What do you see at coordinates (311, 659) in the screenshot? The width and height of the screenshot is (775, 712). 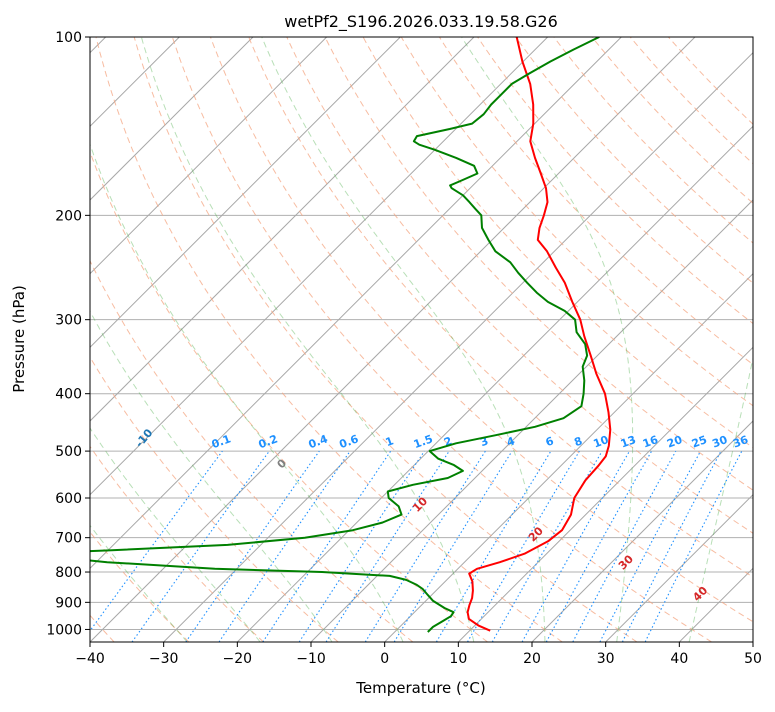 I see `x-tick-label: −10` at bounding box center [311, 659].